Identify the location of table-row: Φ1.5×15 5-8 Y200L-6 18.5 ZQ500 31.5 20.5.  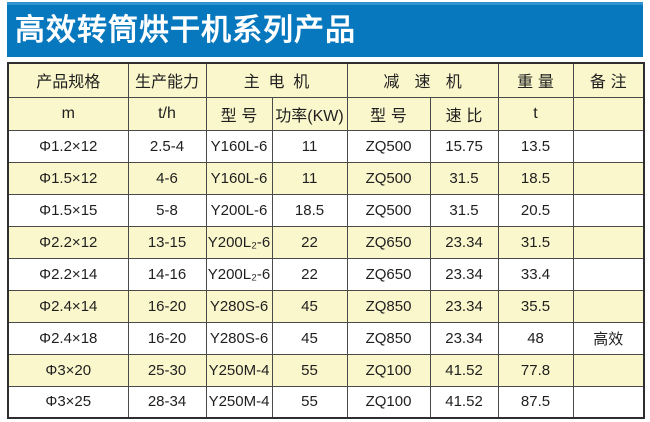
(326, 210).